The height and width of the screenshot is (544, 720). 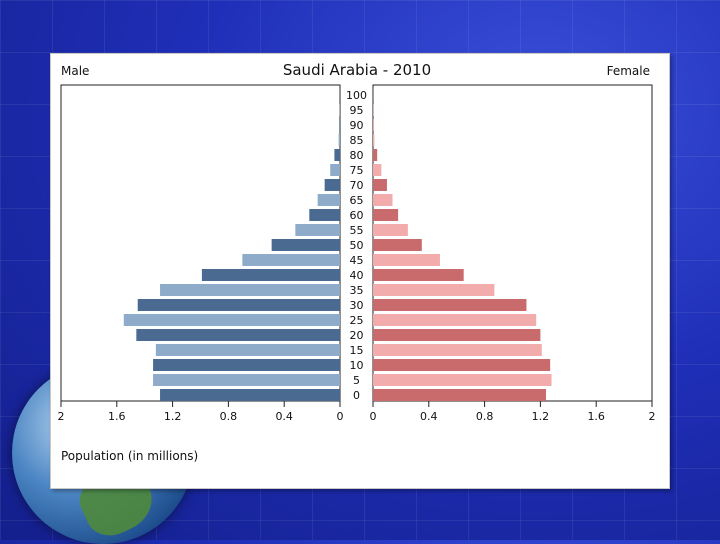 What do you see at coordinates (357, 70) in the screenshot?
I see `chart-title: Saudi Arabia - 2010` at bounding box center [357, 70].